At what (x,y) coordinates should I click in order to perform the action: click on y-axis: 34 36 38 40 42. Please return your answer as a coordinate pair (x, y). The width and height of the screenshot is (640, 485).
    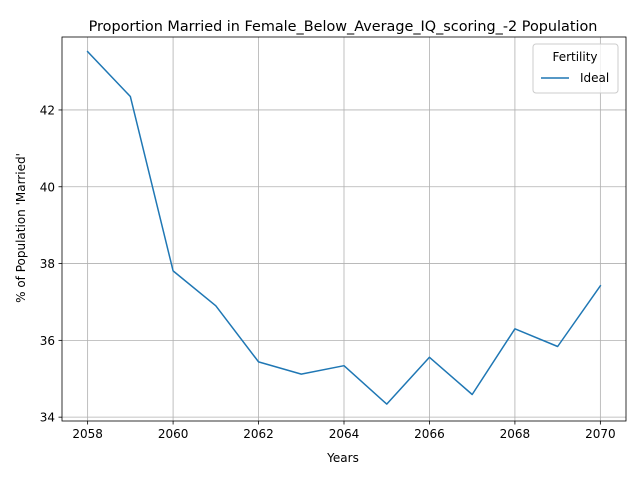
    Looking at the image, I should click on (51, 263).